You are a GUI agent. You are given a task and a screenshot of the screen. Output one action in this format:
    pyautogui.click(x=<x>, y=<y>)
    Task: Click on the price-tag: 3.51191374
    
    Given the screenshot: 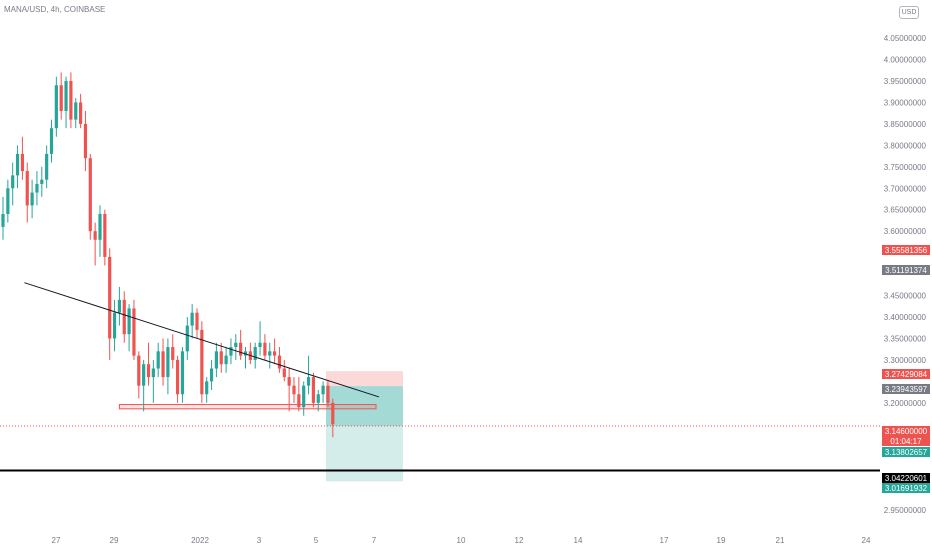 What is the action you would take?
    pyautogui.click(x=906, y=270)
    